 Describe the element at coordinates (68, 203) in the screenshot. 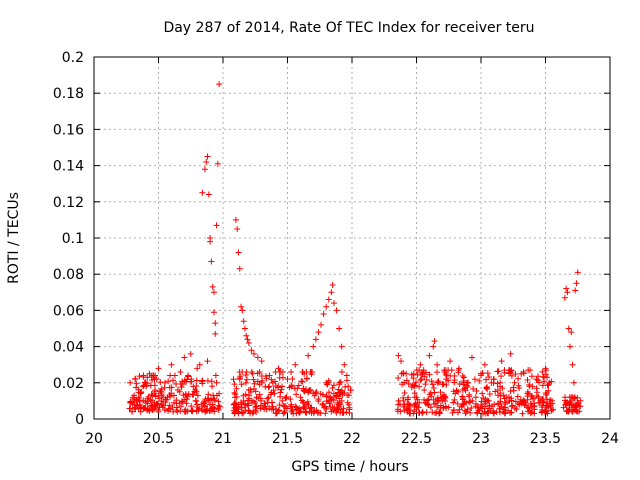

I see `y-tick-label: 0.12` at that location.